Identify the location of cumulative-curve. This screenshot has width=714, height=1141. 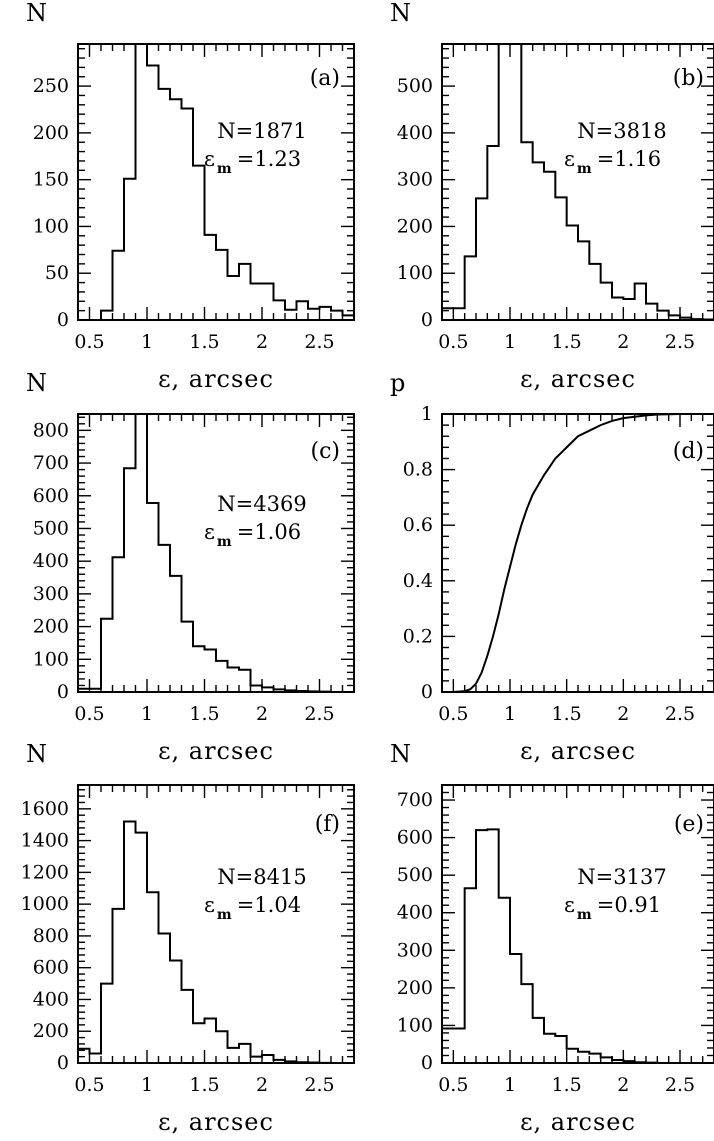
(583, 553).